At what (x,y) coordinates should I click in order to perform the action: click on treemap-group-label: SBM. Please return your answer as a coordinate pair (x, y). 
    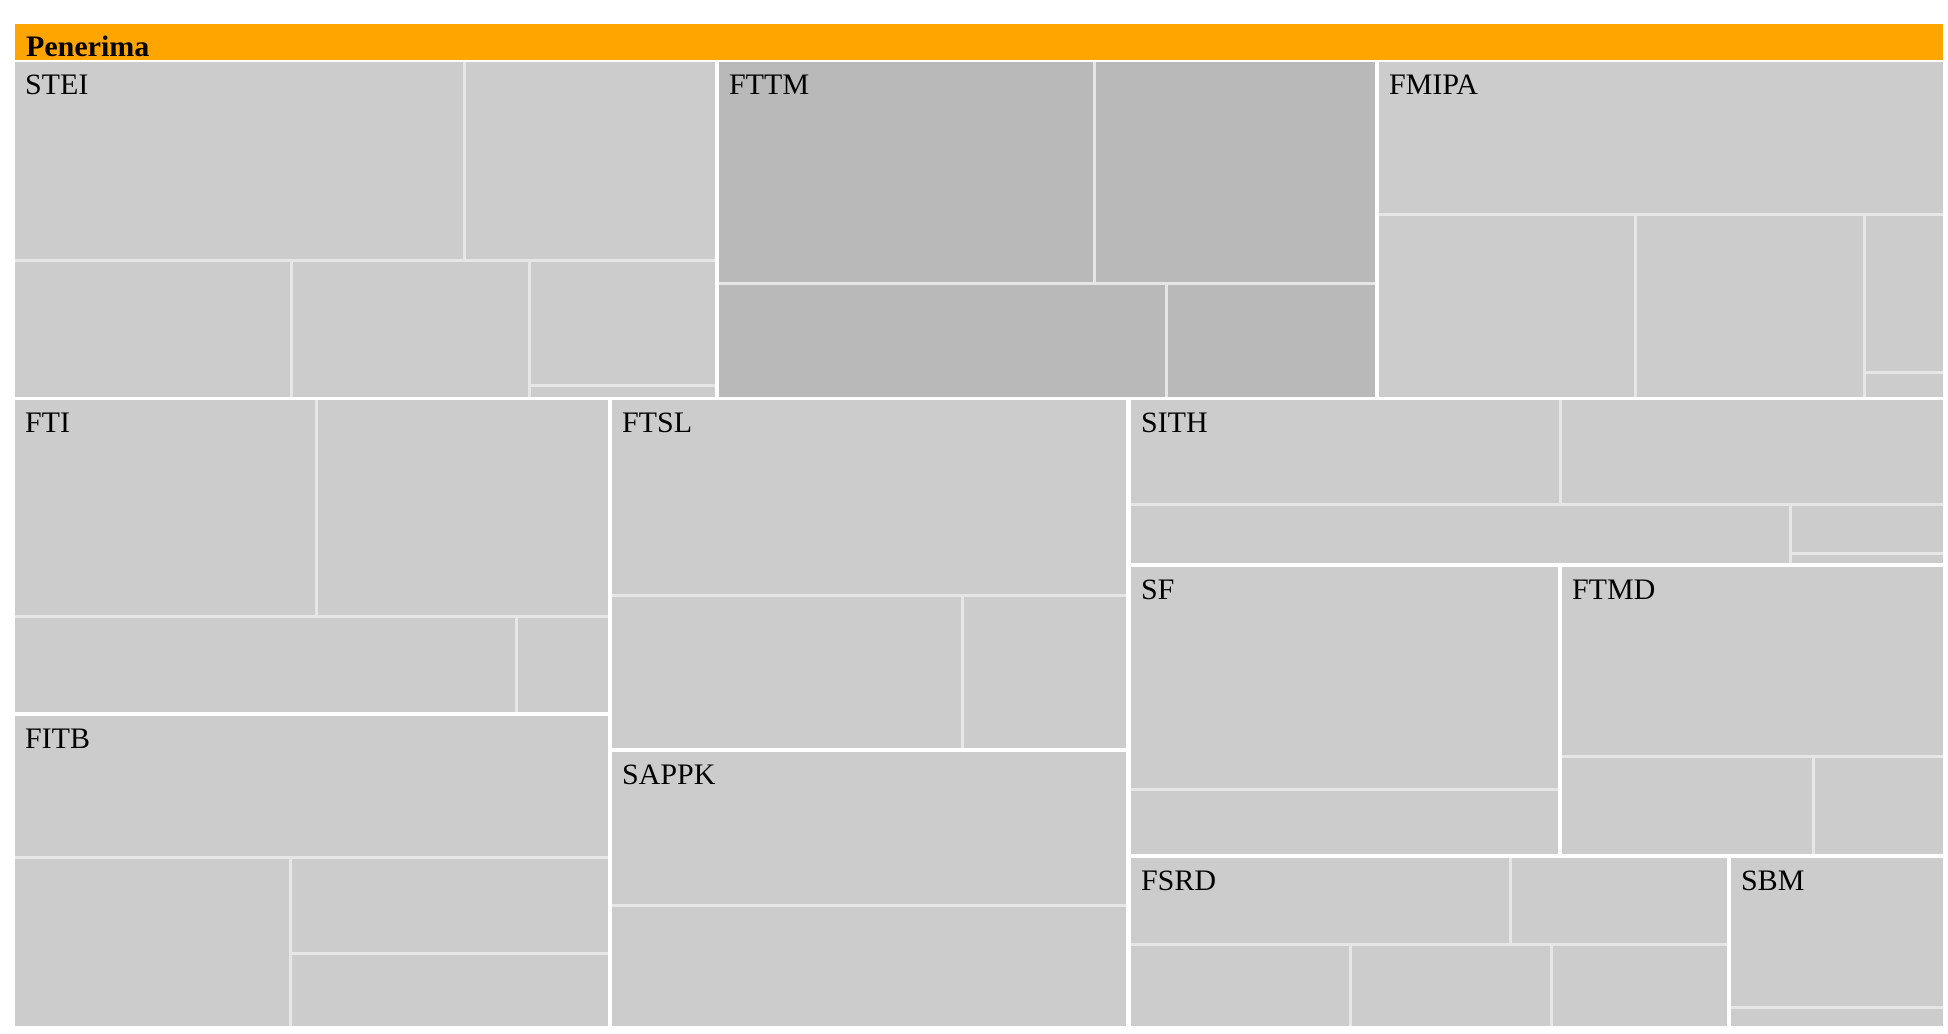
    Looking at the image, I should click on (1773, 880).